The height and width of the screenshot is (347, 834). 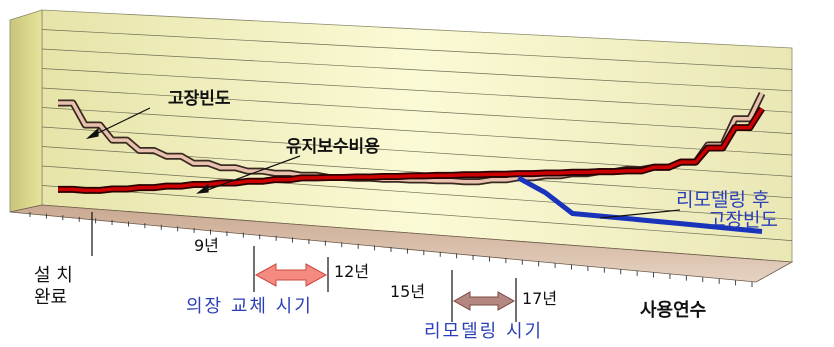 What do you see at coordinates (249, 306) in the screenshot?
I see `furniture-period-label: 의장 교체 시기` at bounding box center [249, 306].